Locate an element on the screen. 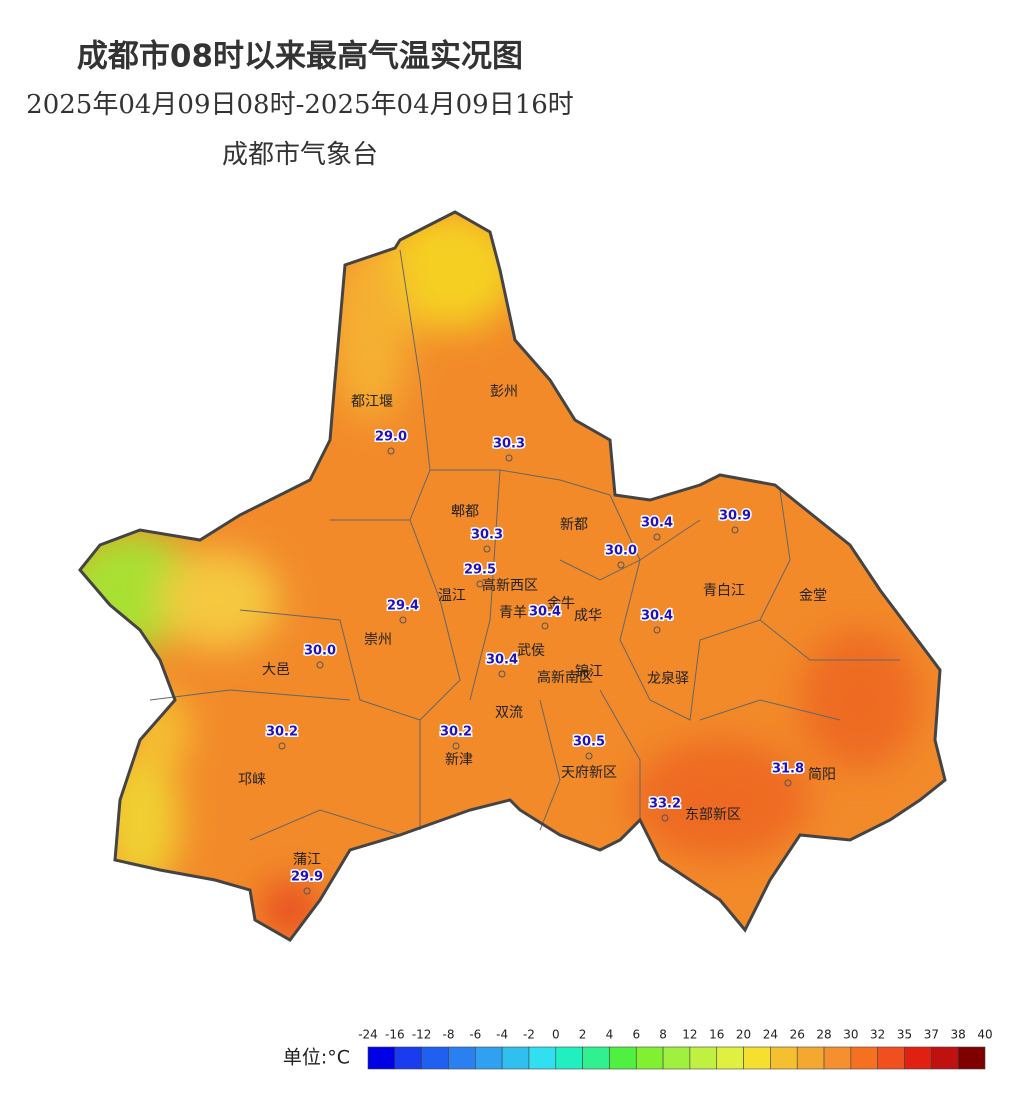 The width and height of the screenshot is (1020, 1120). legend-tick: -12 is located at coordinates (422, 1035).